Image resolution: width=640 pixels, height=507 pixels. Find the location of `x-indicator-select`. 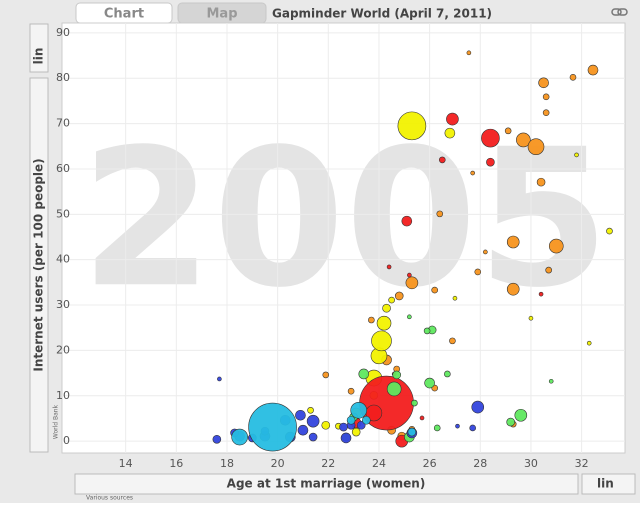

x-indicator-select is located at coordinates (326, 484).